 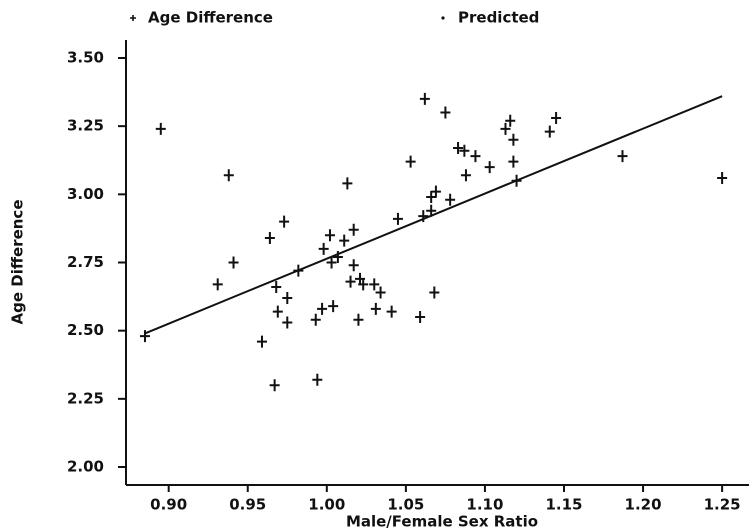 What do you see at coordinates (85, 467) in the screenshot?
I see `y-tick-label: 2.00` at bounding box center [85, 467].